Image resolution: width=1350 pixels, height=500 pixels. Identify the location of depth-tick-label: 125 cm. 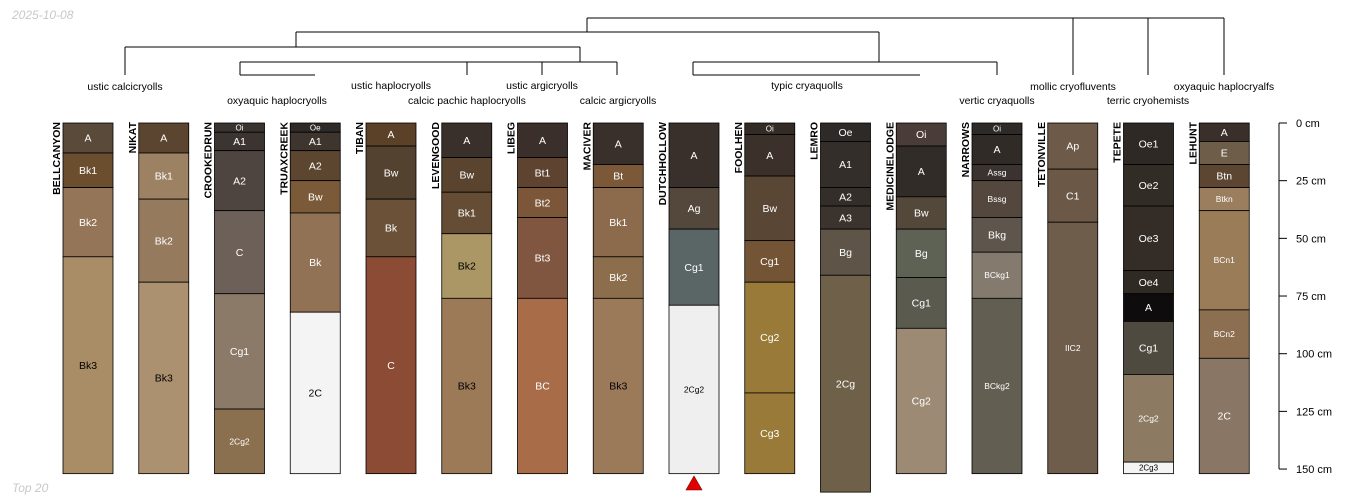
(1314, 412).